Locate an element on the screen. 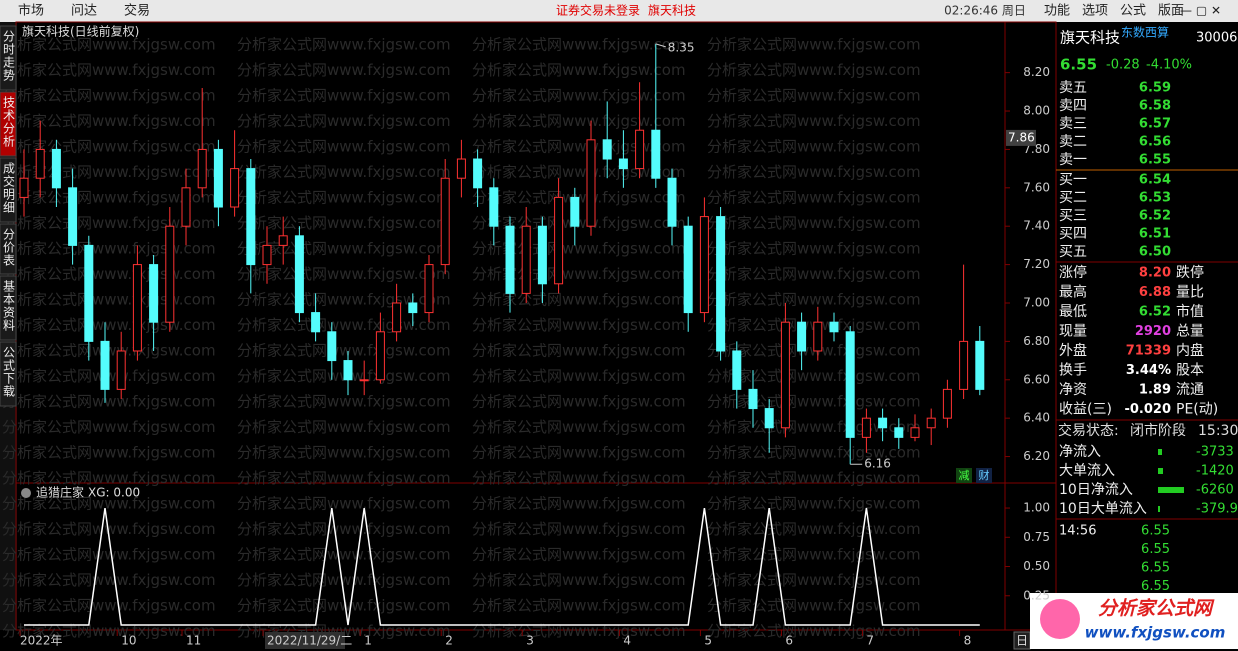 Image resolution: width=1238 pixels, height=651 pixels. menu-item: 市场 is located at coordinates (31, 11).